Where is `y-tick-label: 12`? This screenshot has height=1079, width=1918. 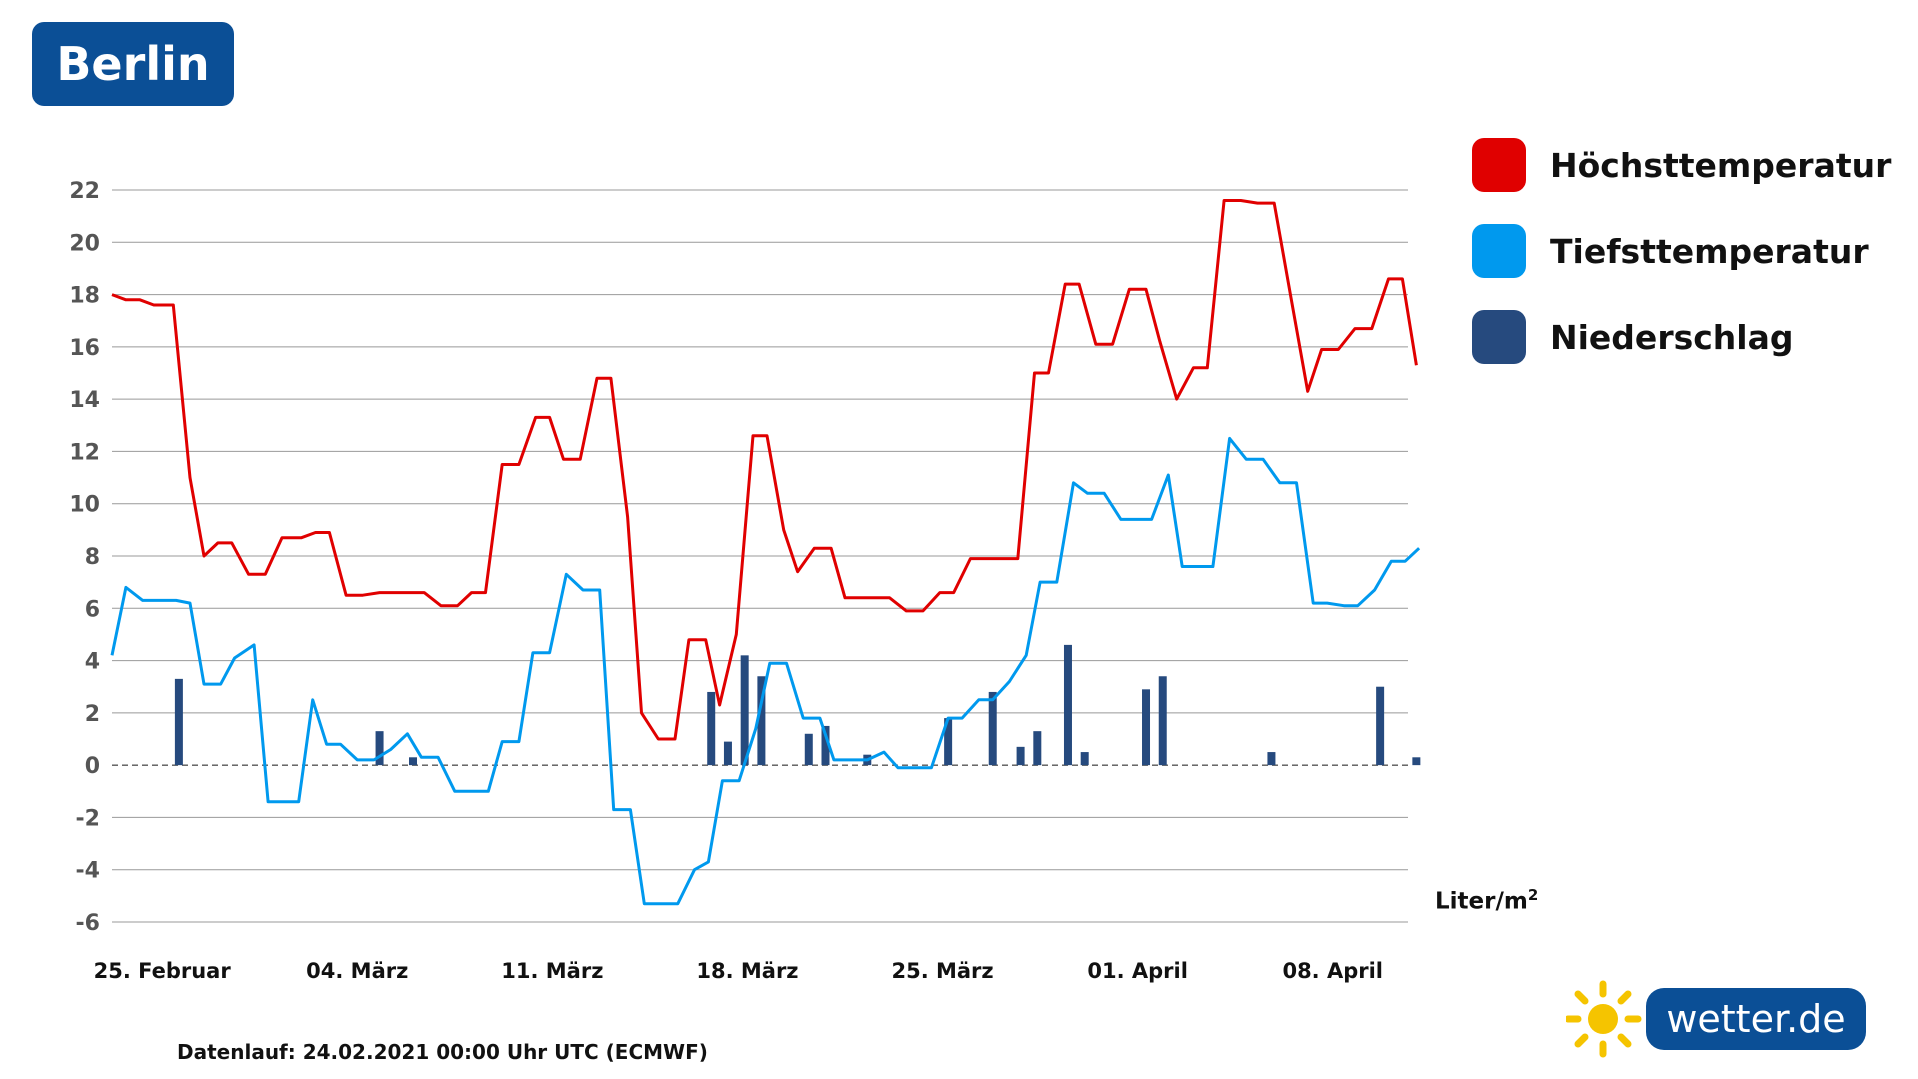
y-tick-label: 12 is located at coordinates (84, 452).